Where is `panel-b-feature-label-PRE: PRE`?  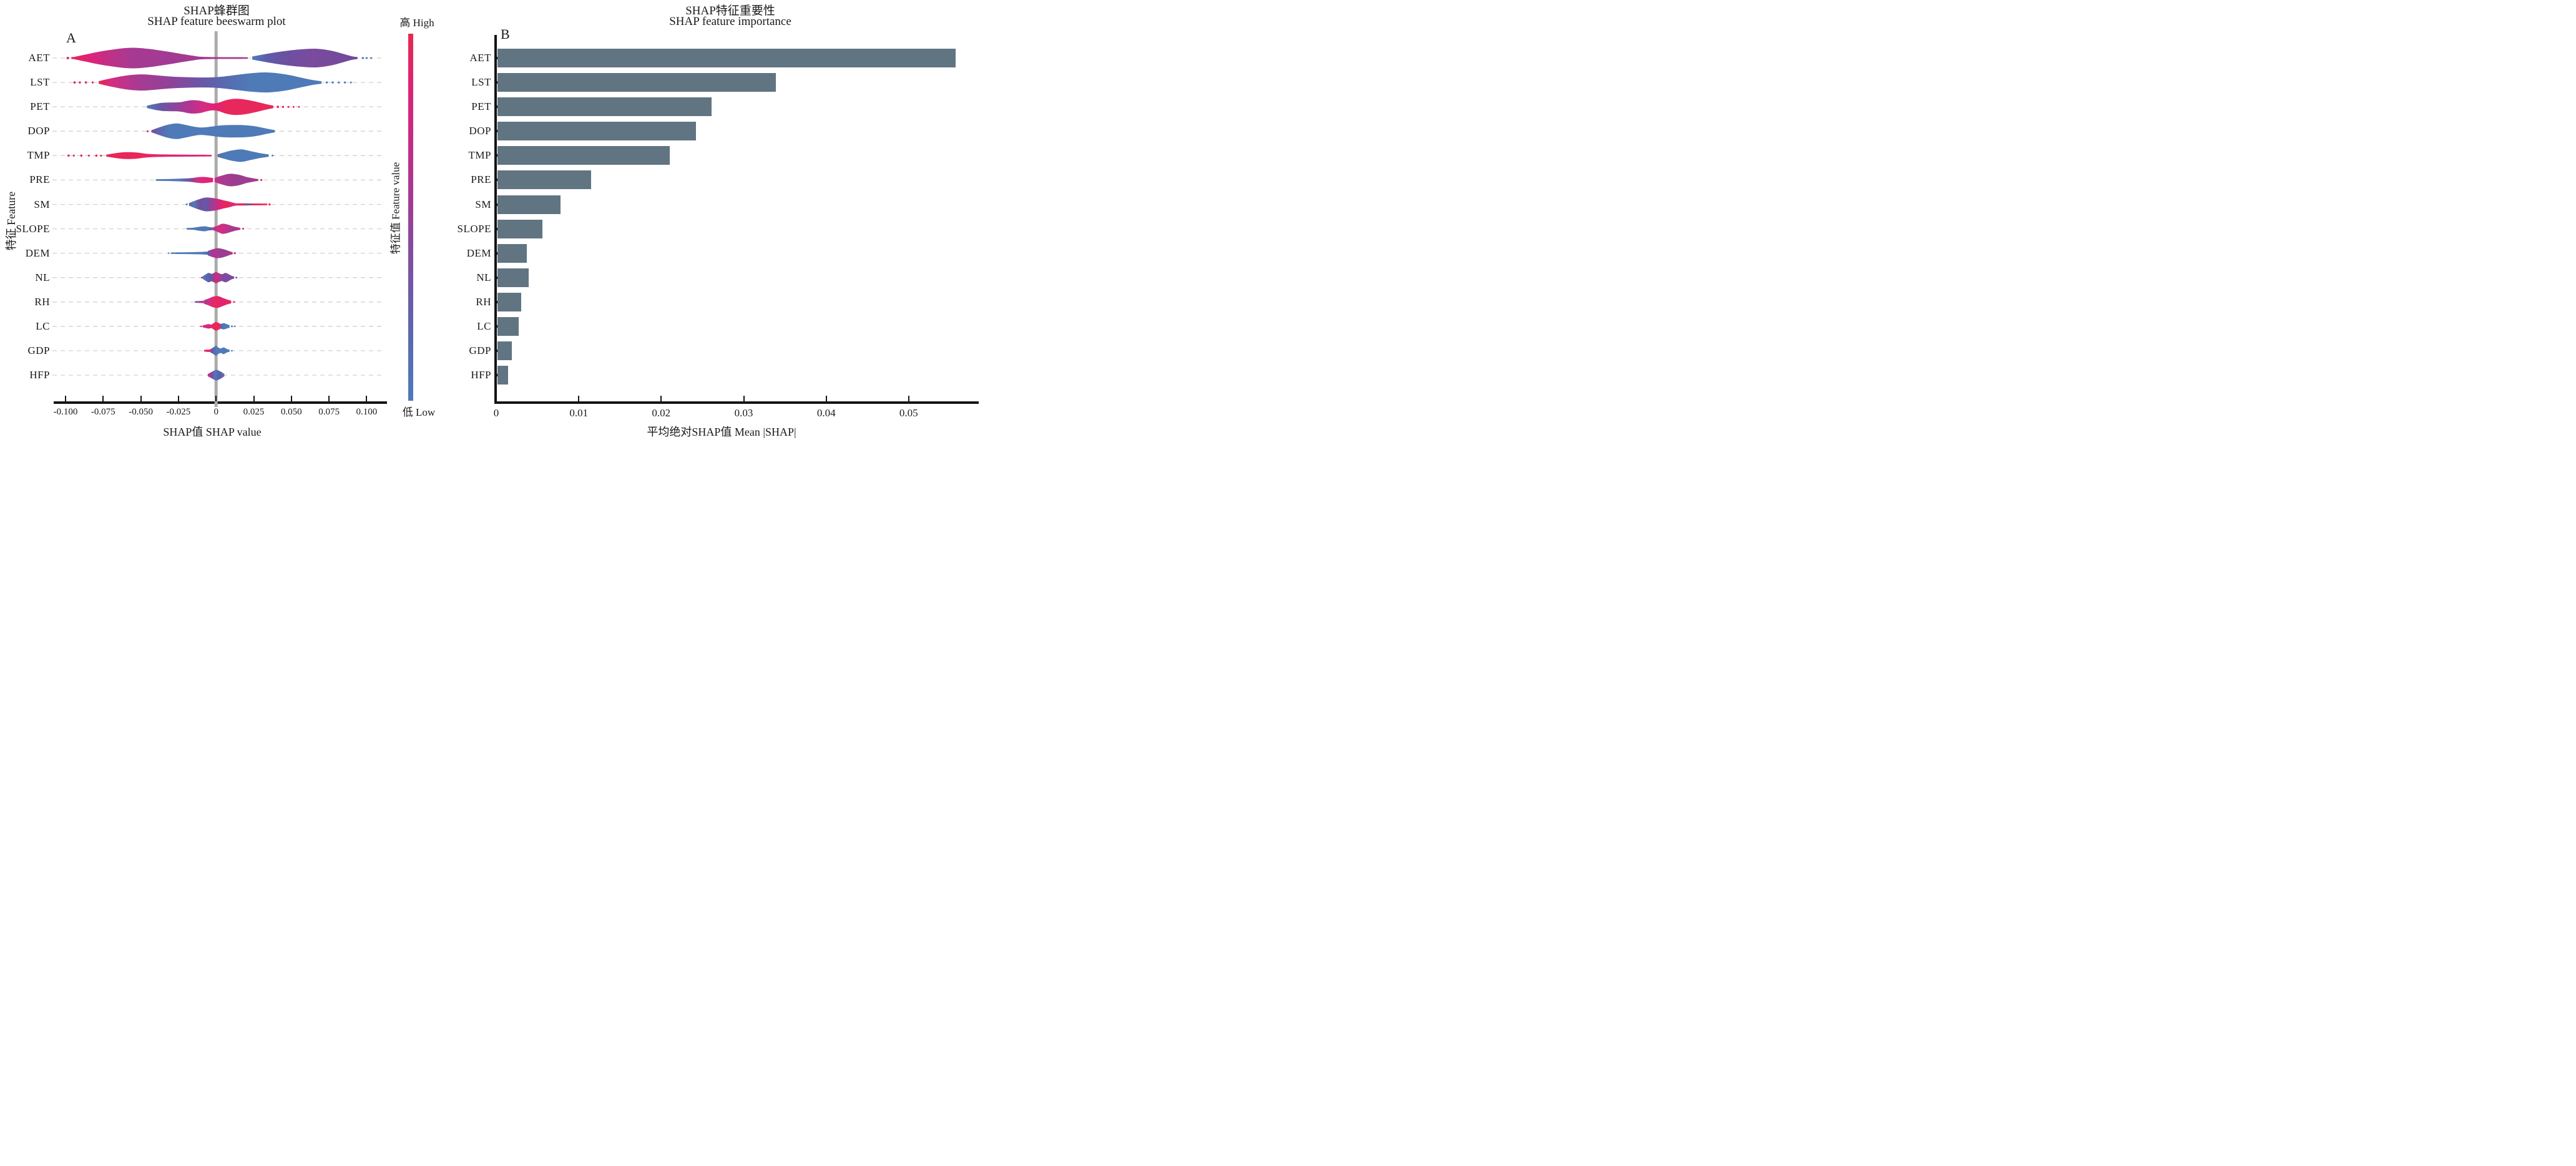 panel-b-feature-label-PRE: PRE is located at coordinates (481, 180).